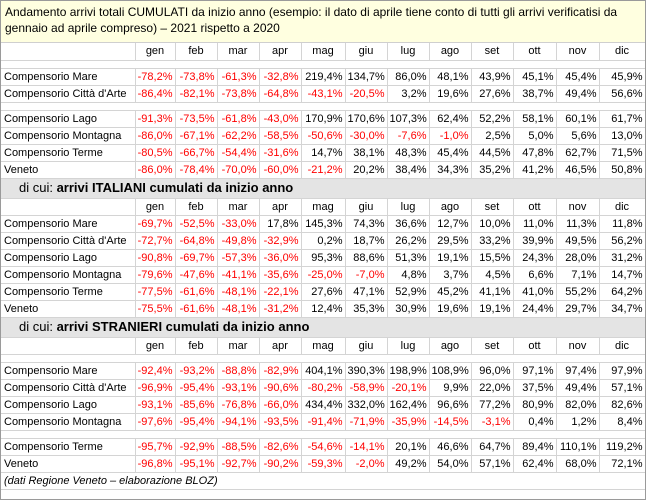 The width and height of the screenshot is (646, 500). What do you see at coordinates (450, 464) in the screenshot?
I see `value-cell: 54,0%` at bounding box center [450, 464].